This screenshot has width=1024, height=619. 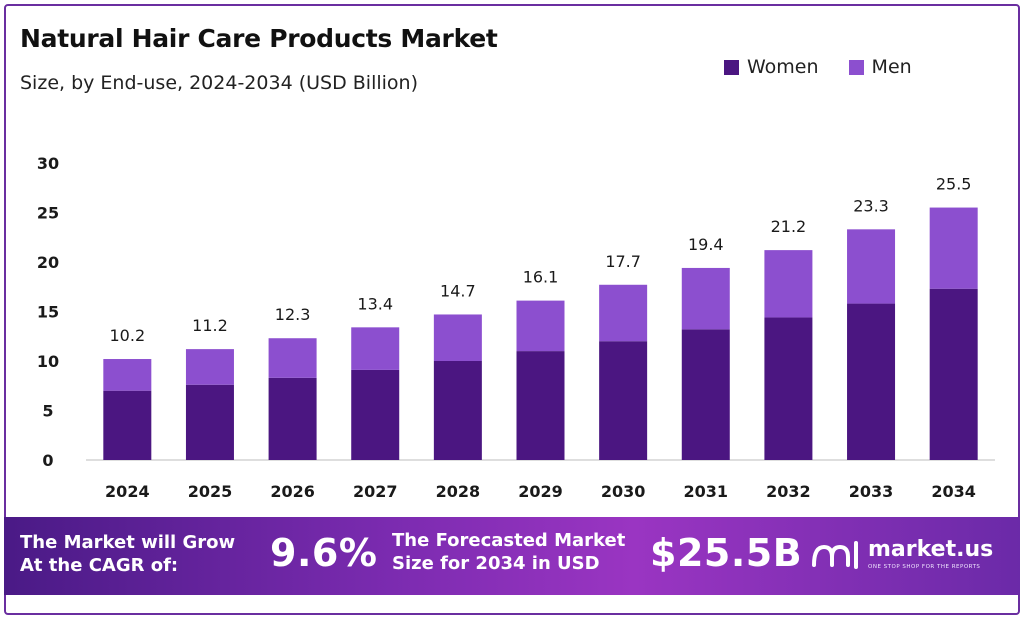 I want to click on x-tick-label-2029: 2029, so click(x=540, y=491).